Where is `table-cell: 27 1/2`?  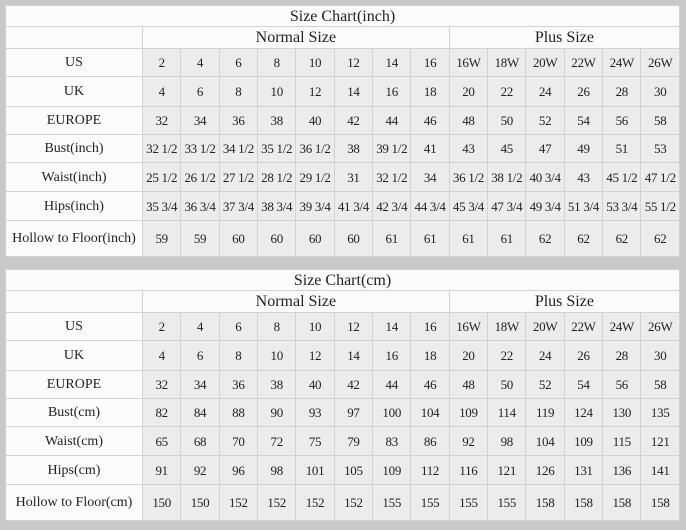
table-cell: 27 1/2 is located at coordinates (238, 177).